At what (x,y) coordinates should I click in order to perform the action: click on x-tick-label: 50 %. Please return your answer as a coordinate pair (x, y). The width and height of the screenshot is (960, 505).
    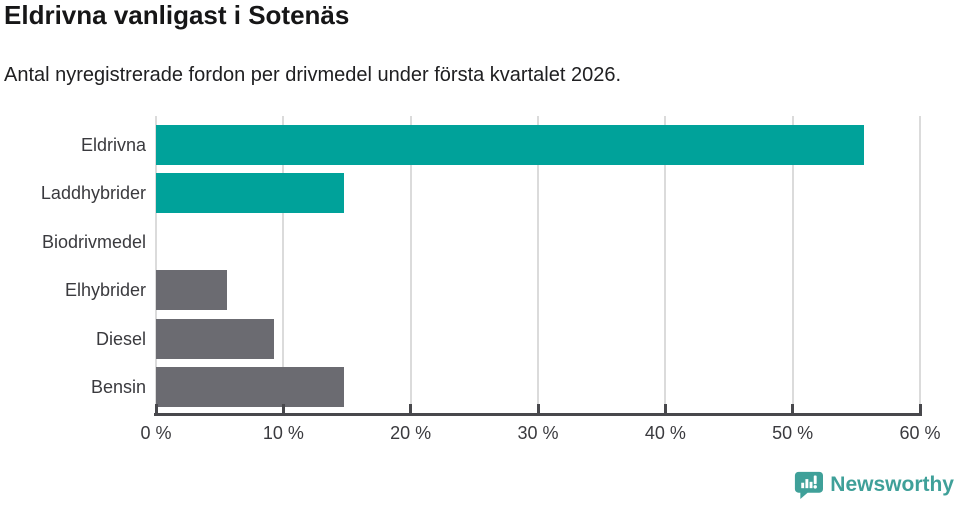
    Looking at the image, I should click on (793, 433).